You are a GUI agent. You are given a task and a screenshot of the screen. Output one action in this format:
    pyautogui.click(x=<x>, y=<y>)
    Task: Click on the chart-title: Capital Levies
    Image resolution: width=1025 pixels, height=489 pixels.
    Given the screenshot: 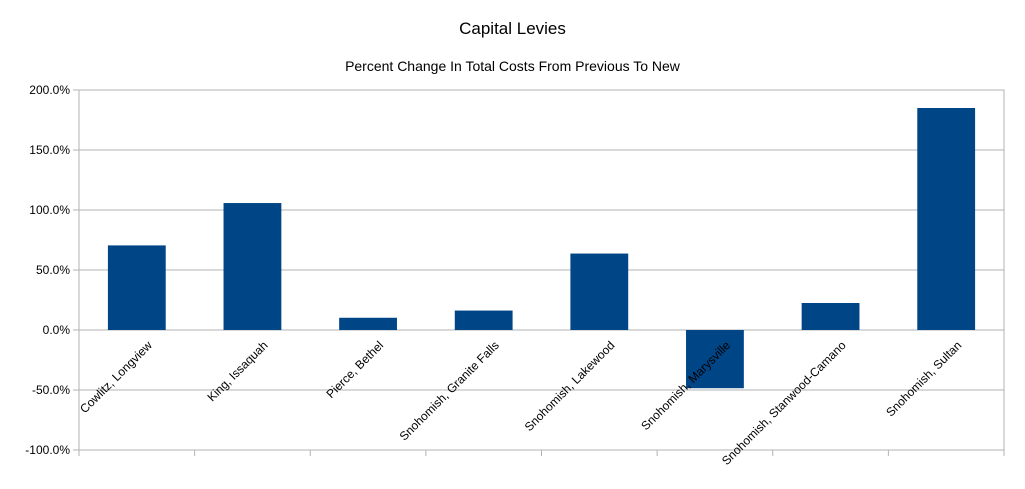 What is the action you would take?
    pyautogui.click(x=512, y=28)
    